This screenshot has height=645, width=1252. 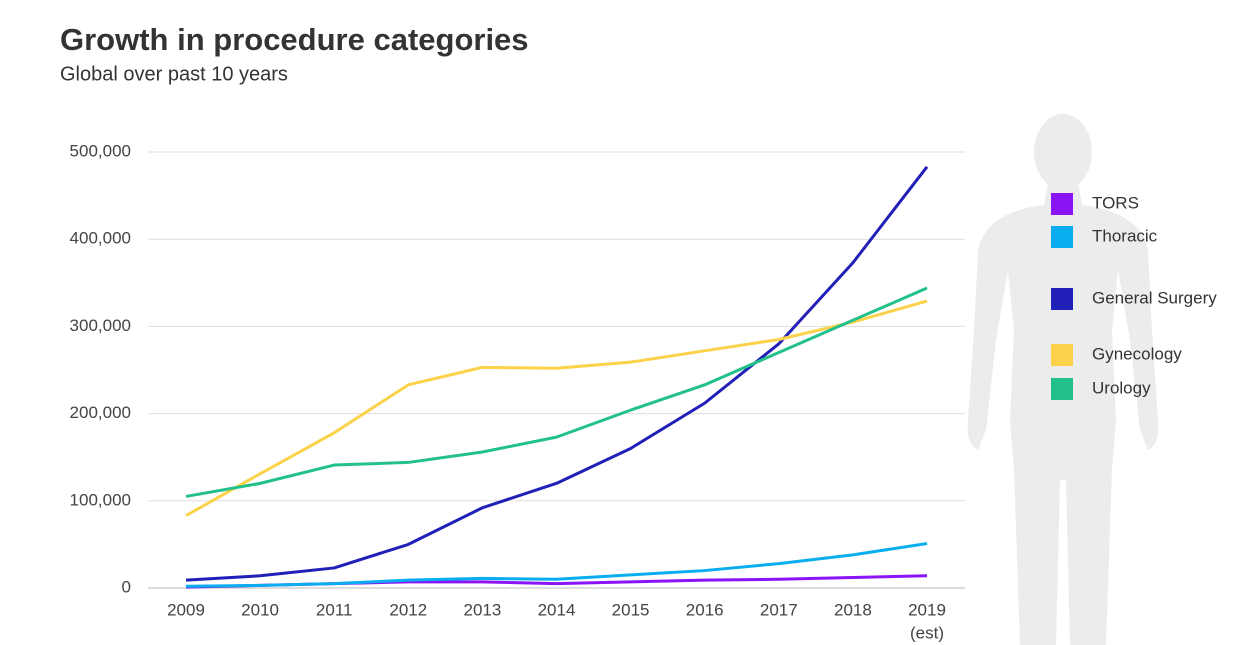 What do you see at coordinates (100, 325) in the screenshot?
I see `y-tick-label: 300,000` at bounding box center [100, 325].